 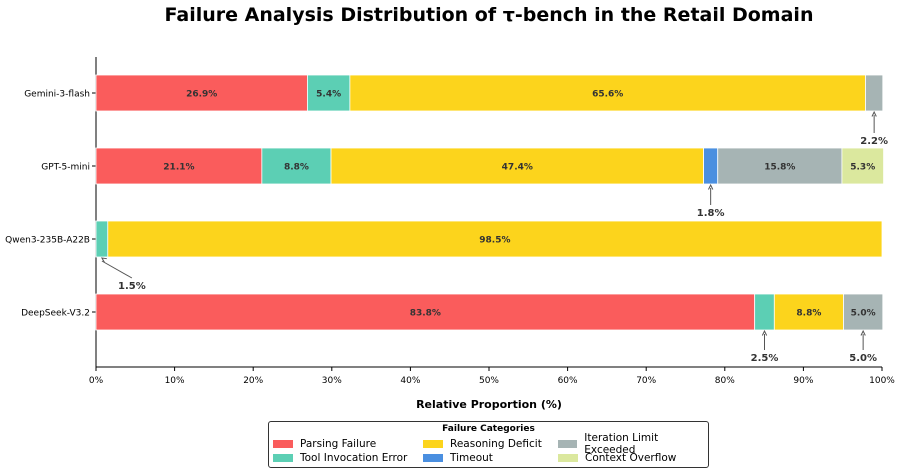 What do you see at coordinates (631, 458) in the screenshot?
I see `legend-label: Context Overflow` at bounding box center [631, 458].